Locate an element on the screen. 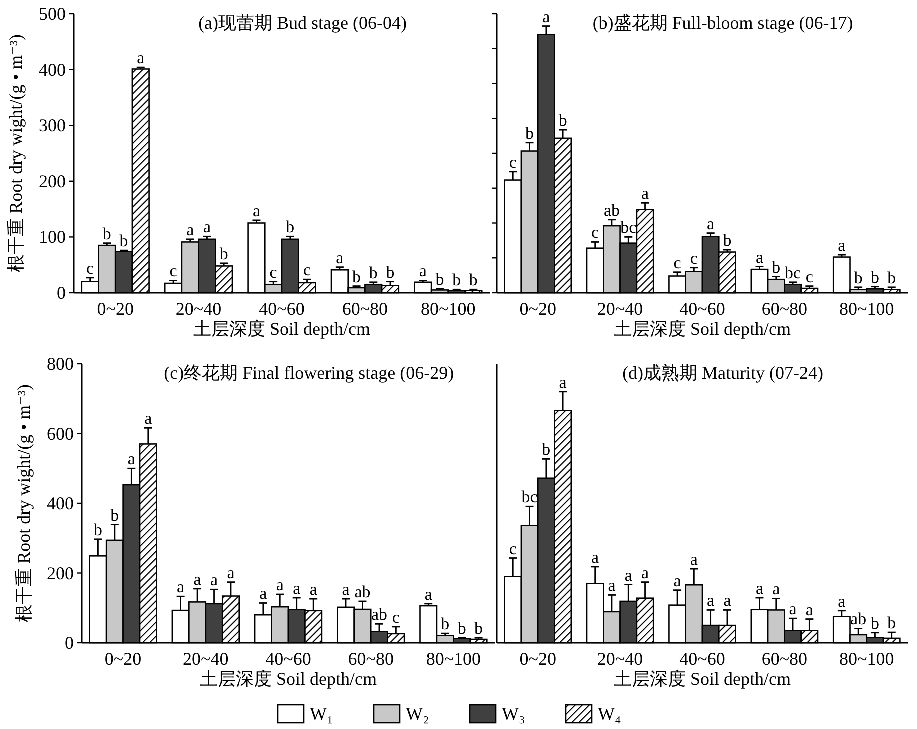 The image size is (917, 729). legend-label: W₂ is located at coordinates (418, 714).